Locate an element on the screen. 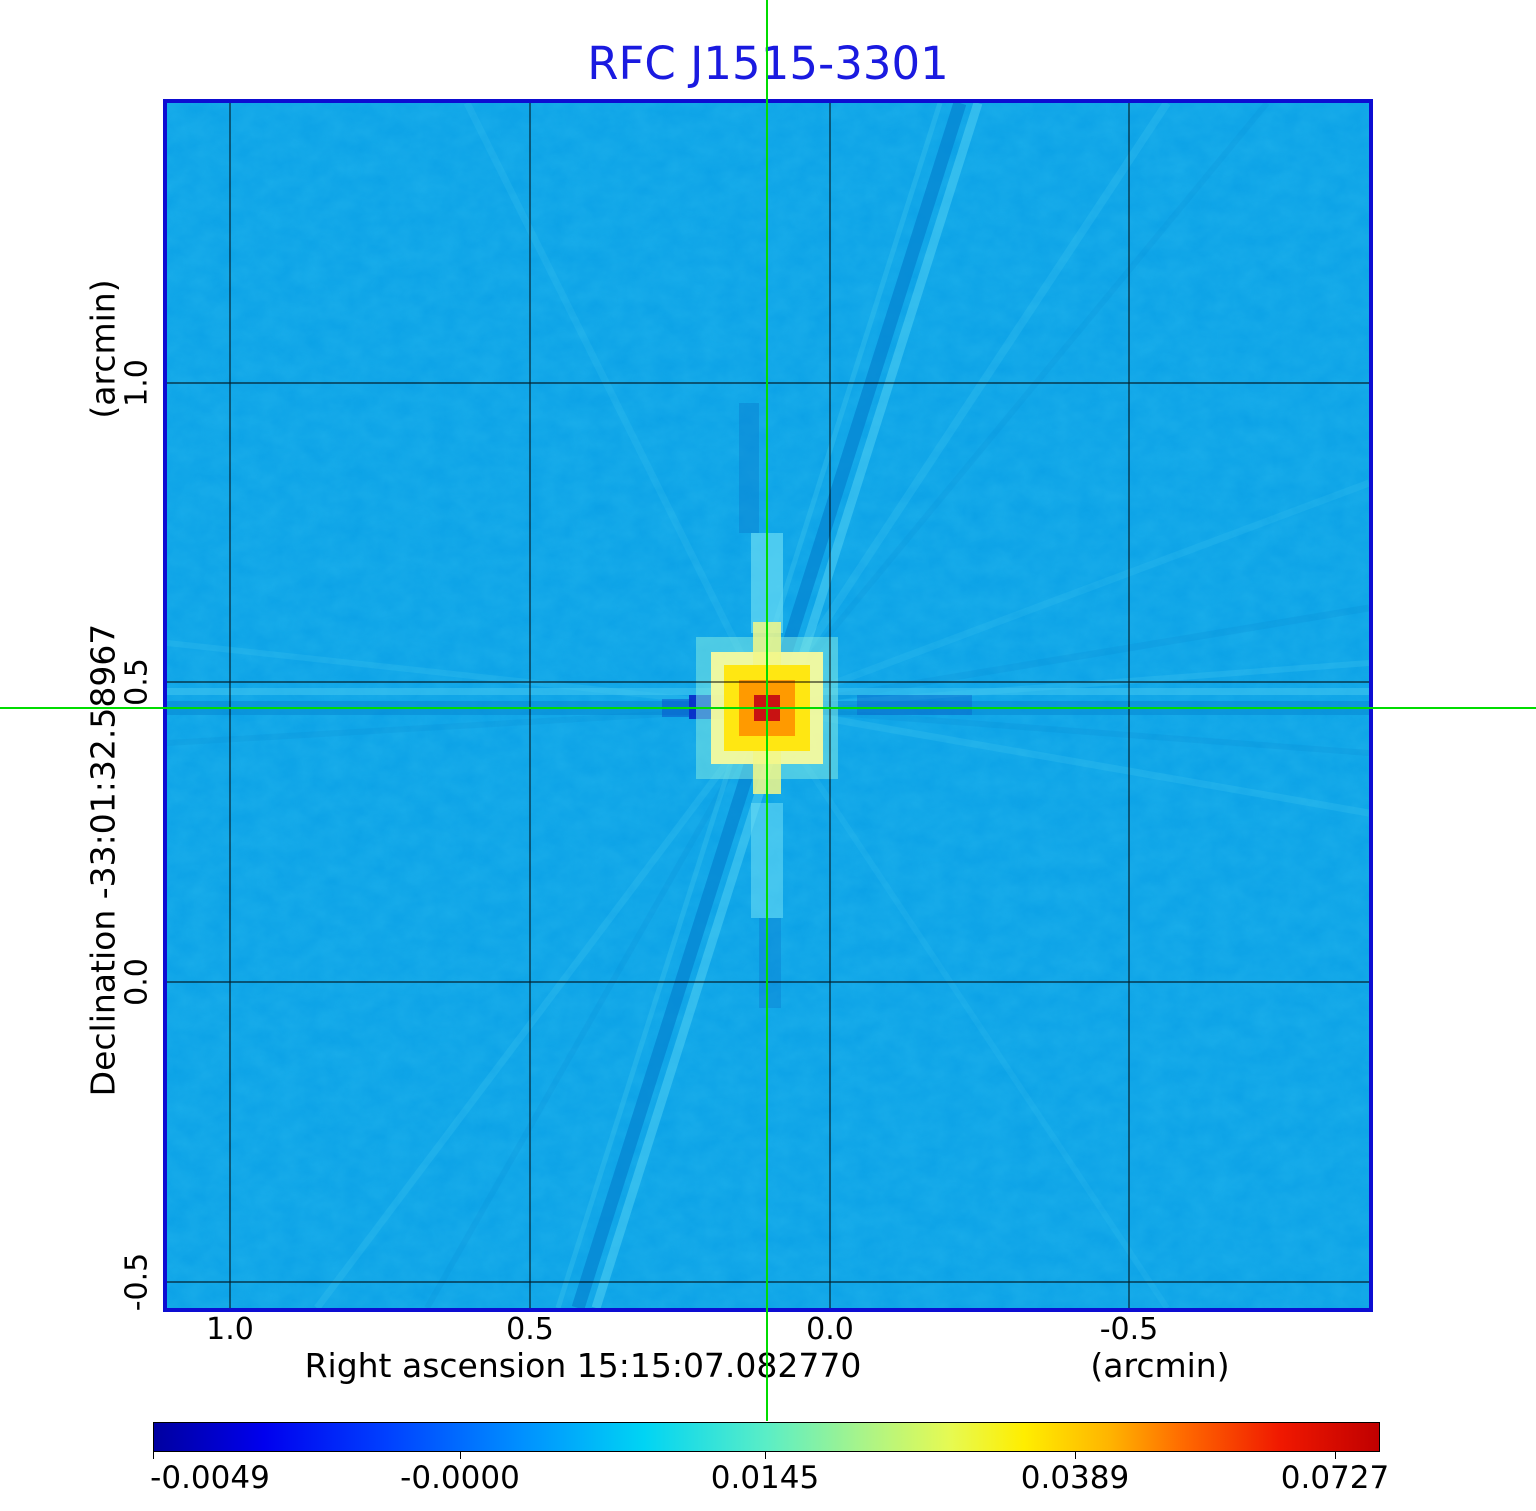  x-axis-unit: (arcmin) is located at coordinates (1160, 1365).